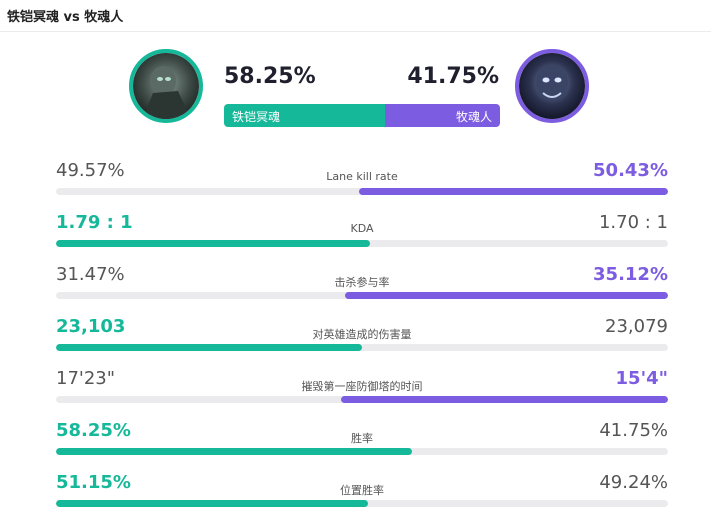 The image size is (711, 516). What do you see at coordinates (256, 117) in the screenshot?
I see `left-champion-name: 铁铠冥魂` at bounding box center [256, 117].